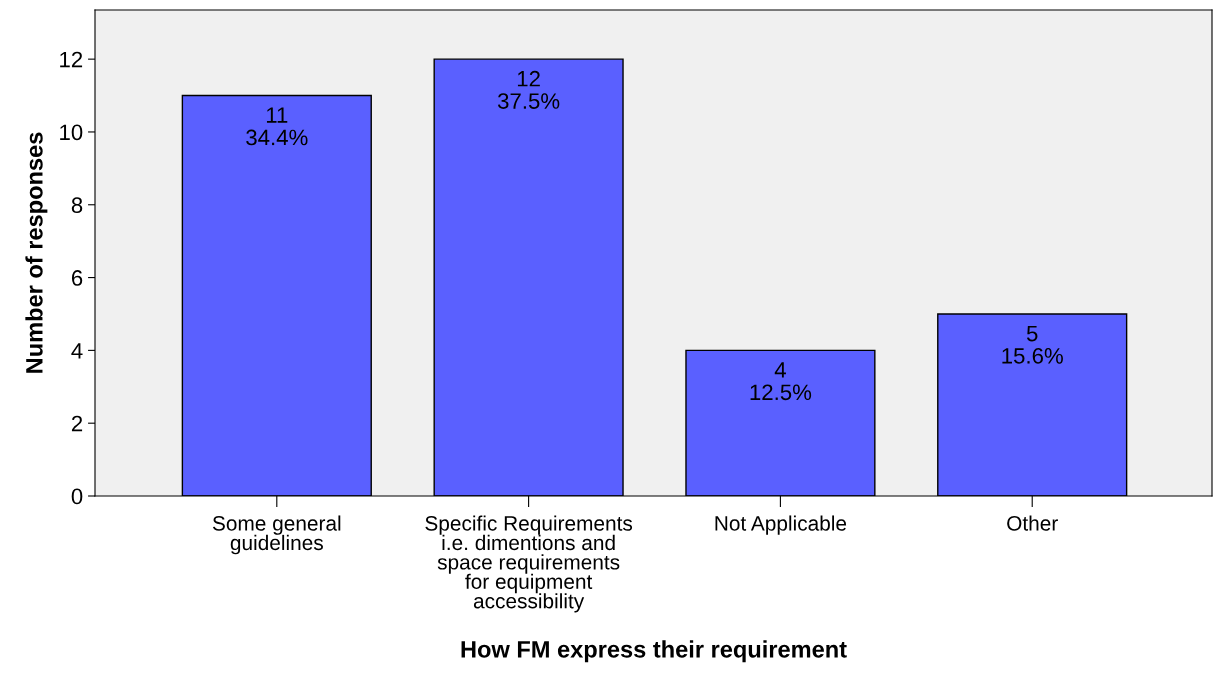 Image resolution: width=1213 pixels, height=688 pixels. I want to click on y-tick-label: 4, so click(77, 351).